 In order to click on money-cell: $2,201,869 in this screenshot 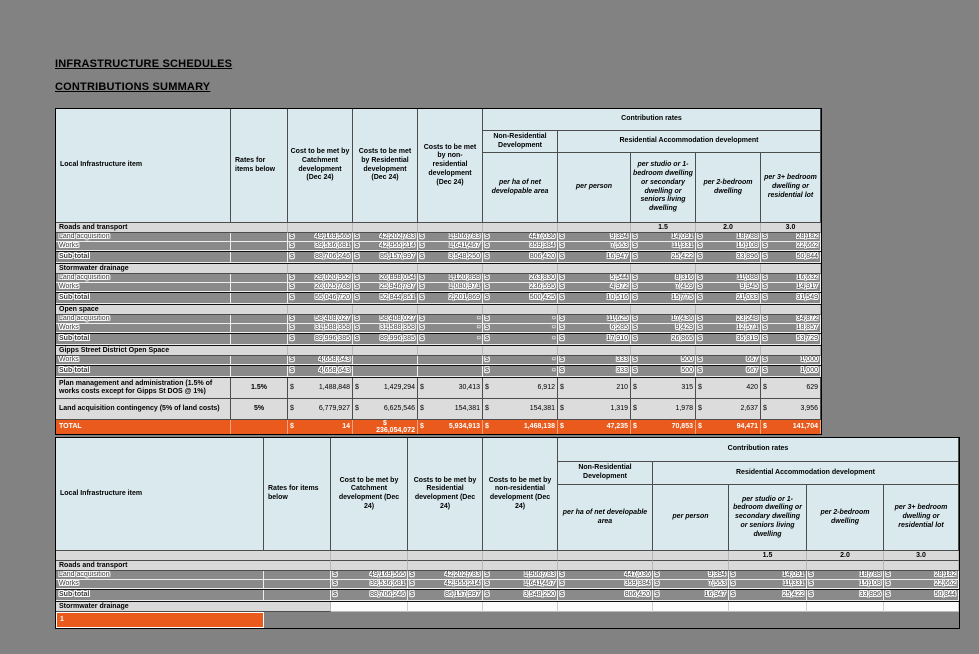, I will do `click(450, 298)`.